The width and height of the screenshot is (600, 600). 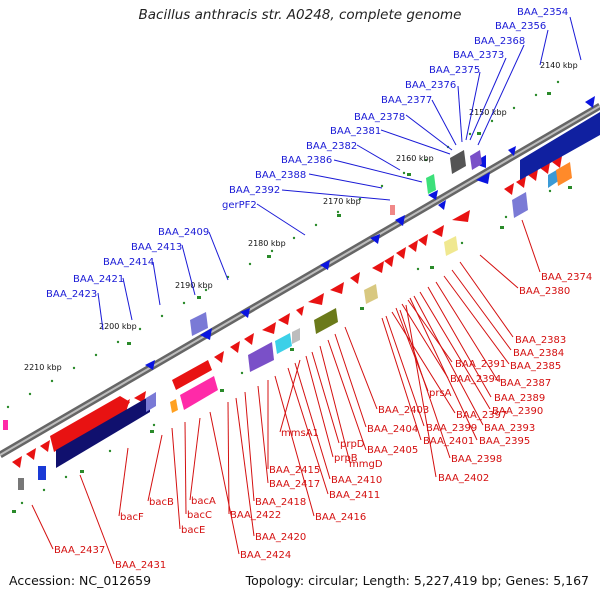 What do you see at coordinates (542, 12) in the screenshot?
I see `gene-label: BAA_2354` at bounding box center [542, 12].